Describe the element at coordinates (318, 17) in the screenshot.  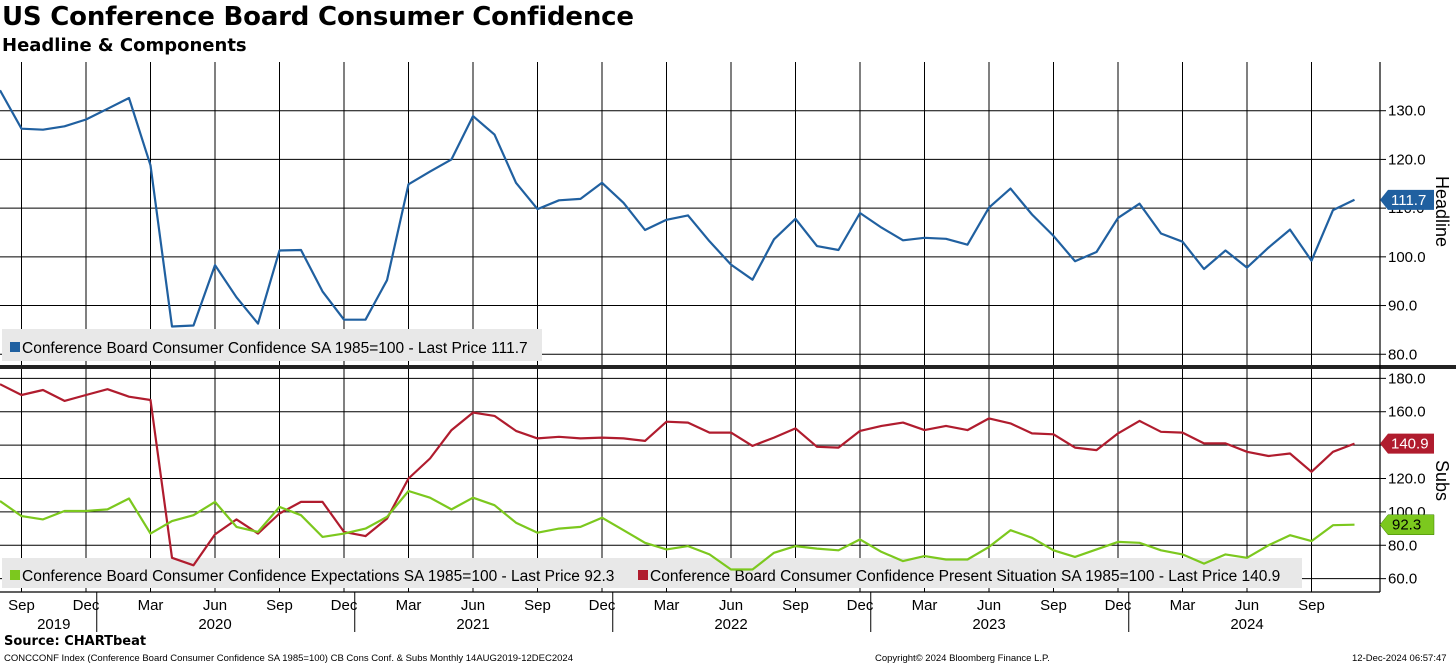
I see `chart-title: US Conference Board Consumer Confidence` at that location.